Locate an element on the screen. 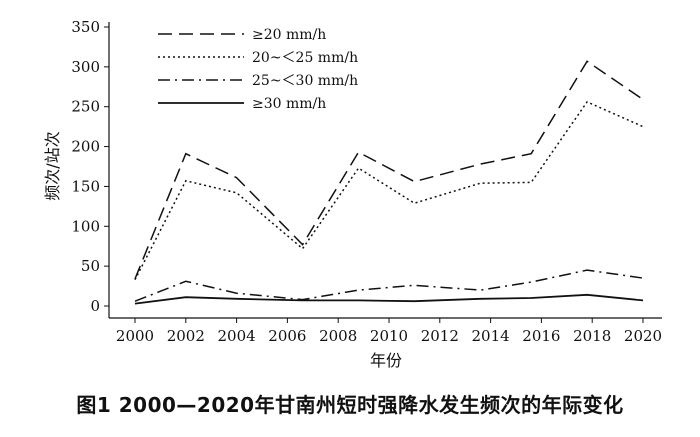  y-tick-label: 100 is located at coordinates (85, 226).